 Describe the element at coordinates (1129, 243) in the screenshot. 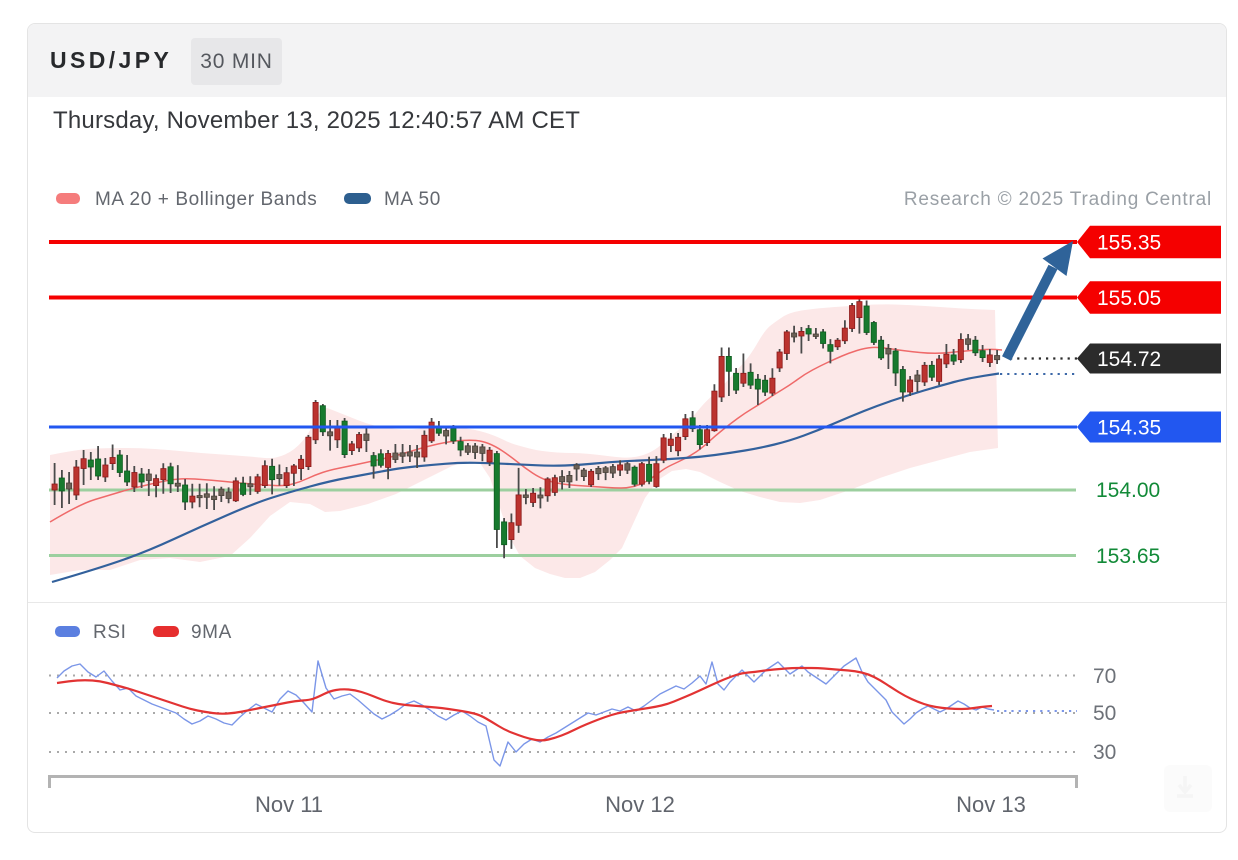

I see `svg-text: 155.35` at that location.